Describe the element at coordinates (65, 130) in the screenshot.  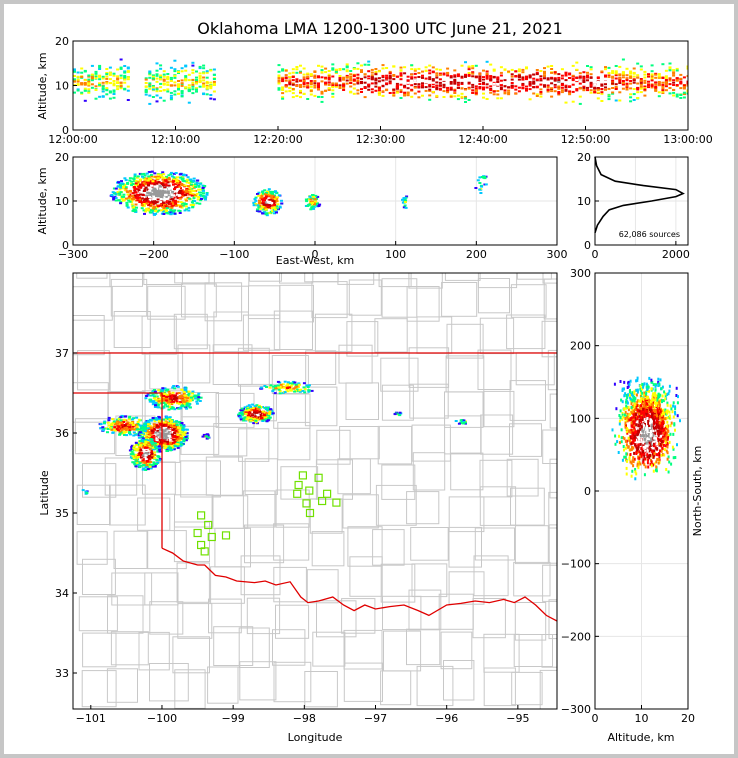
I see `time-altitude-ytick-label: 0` at that location.